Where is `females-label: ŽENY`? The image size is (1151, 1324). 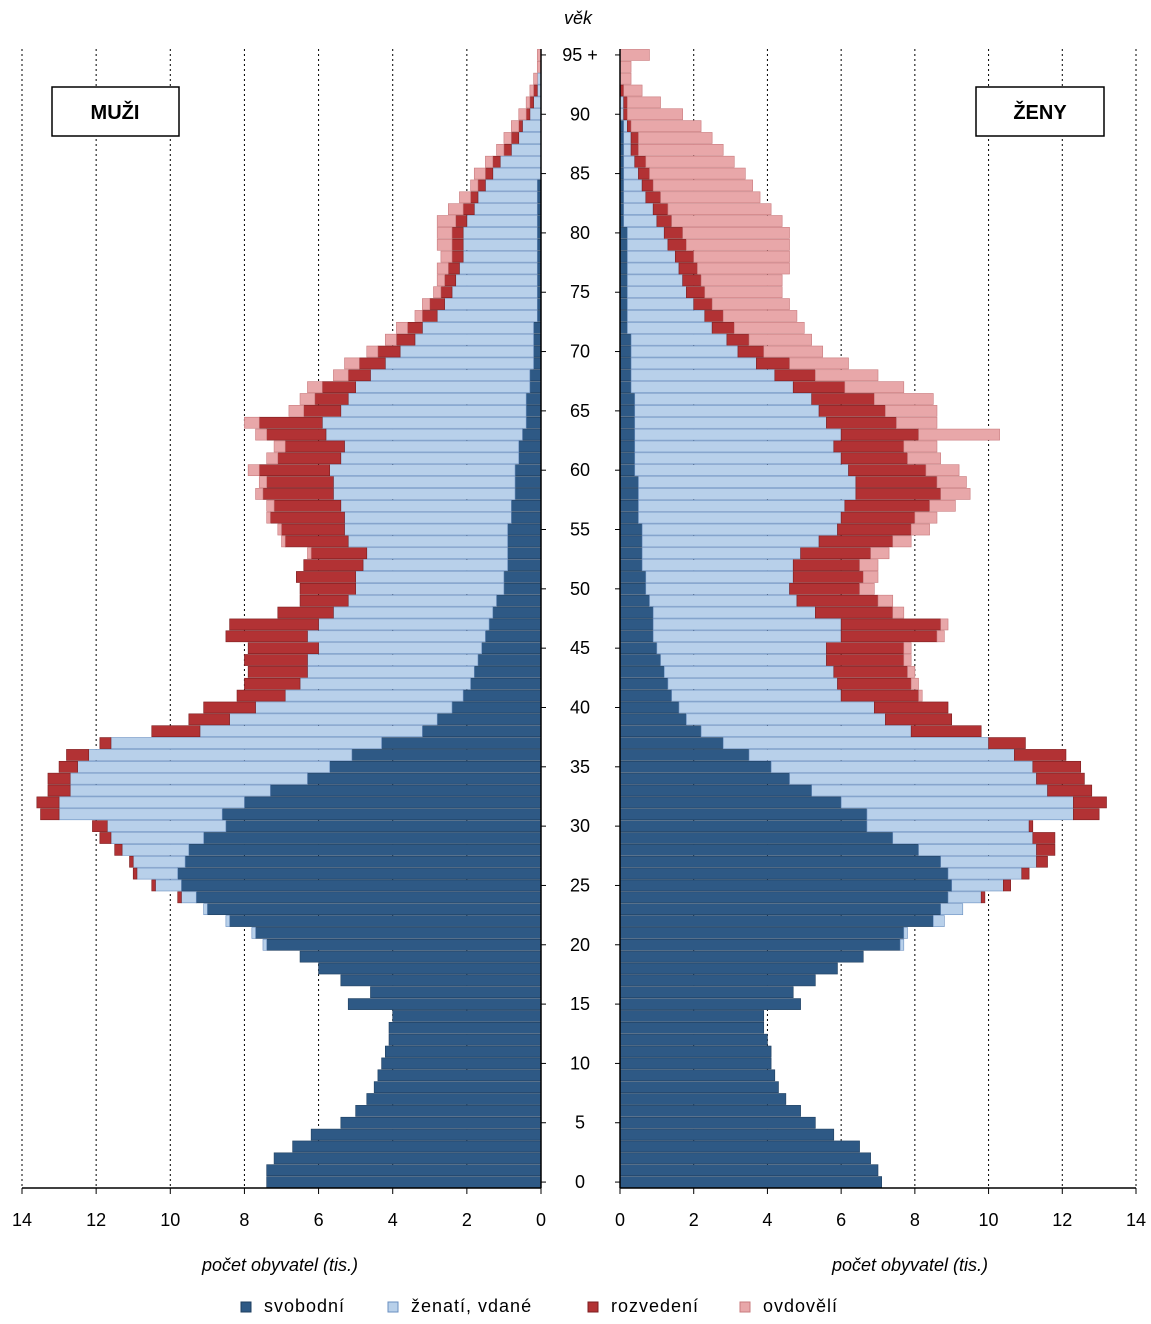 females-label: ŽENY is located at coordinates (1040, 112).